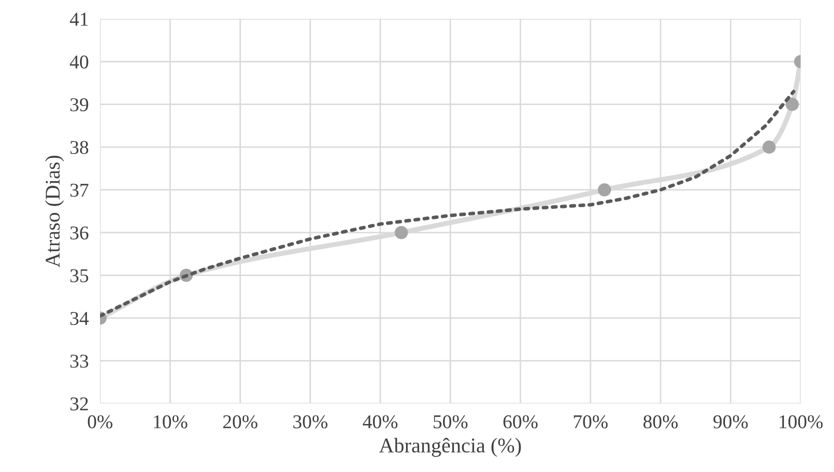 This screenshot has height=472, width=834. What do you see at coordinates (450, 447) in the screenshot?
I see `x-axis-title: Abrangência (%)` at bounding box center [450, 447].